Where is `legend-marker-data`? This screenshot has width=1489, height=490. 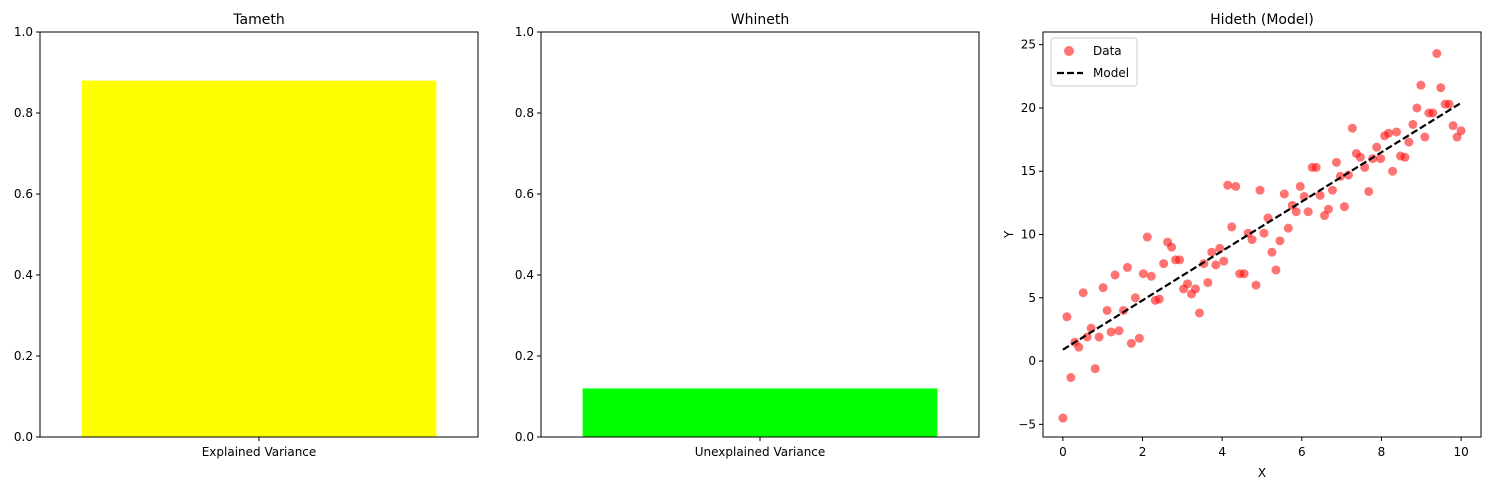 legend-marker-data is located at coordinates (1069, 51).